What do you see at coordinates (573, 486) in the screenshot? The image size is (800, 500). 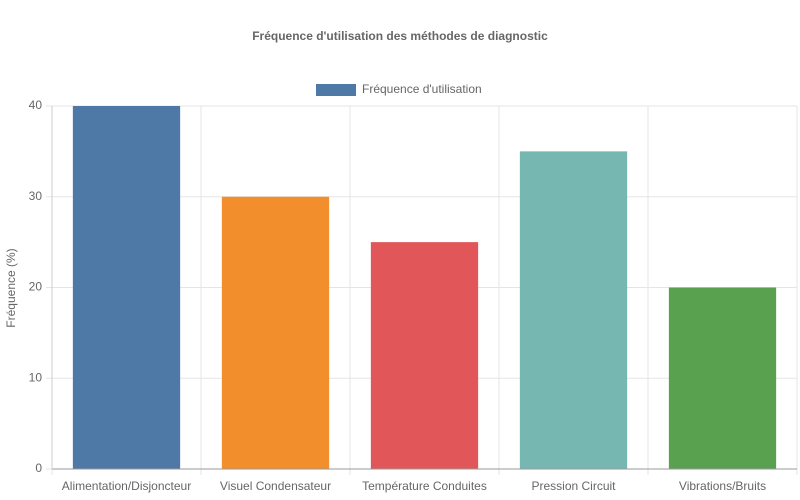 I see `x-tick-label: Pression Circuit` at bounding box center [573, 486].